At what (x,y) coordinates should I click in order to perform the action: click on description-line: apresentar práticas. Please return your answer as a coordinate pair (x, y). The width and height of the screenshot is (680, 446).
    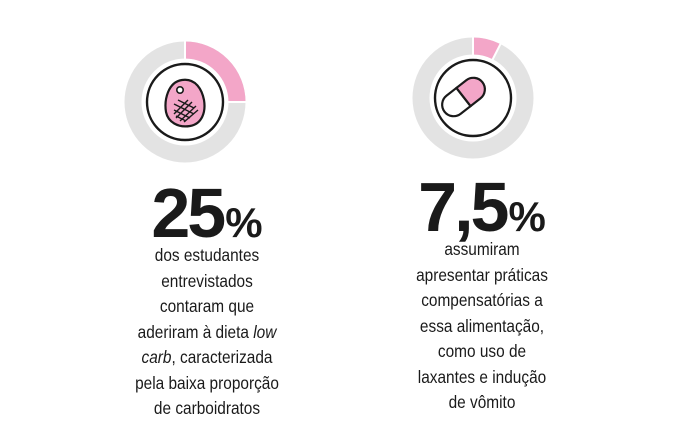
    Looking at the image, I should click on (482, 276).